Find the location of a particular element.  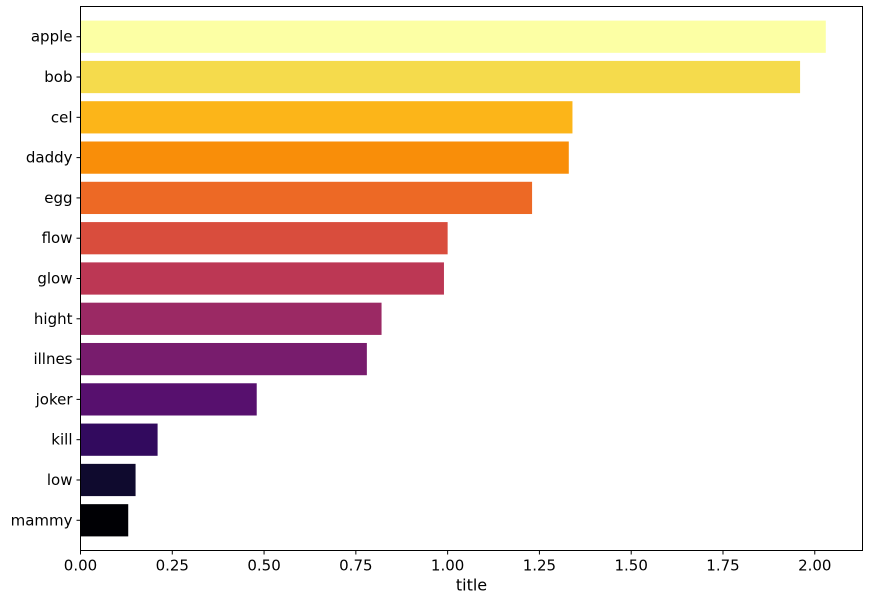

bar-cel is located at coordinates (326, 117).